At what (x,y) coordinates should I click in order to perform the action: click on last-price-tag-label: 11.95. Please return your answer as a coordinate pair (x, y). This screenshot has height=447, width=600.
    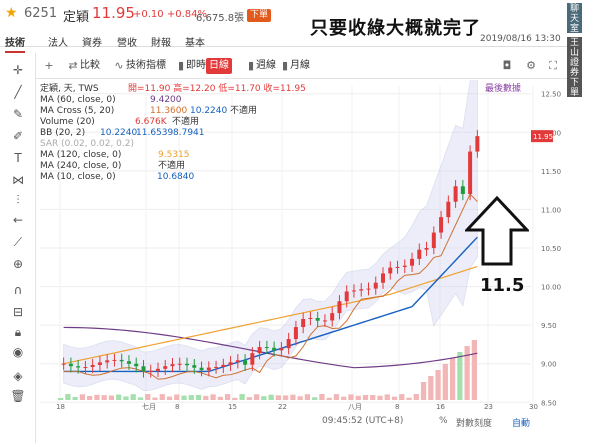
    Looking at the image, I should click on (543, 137).